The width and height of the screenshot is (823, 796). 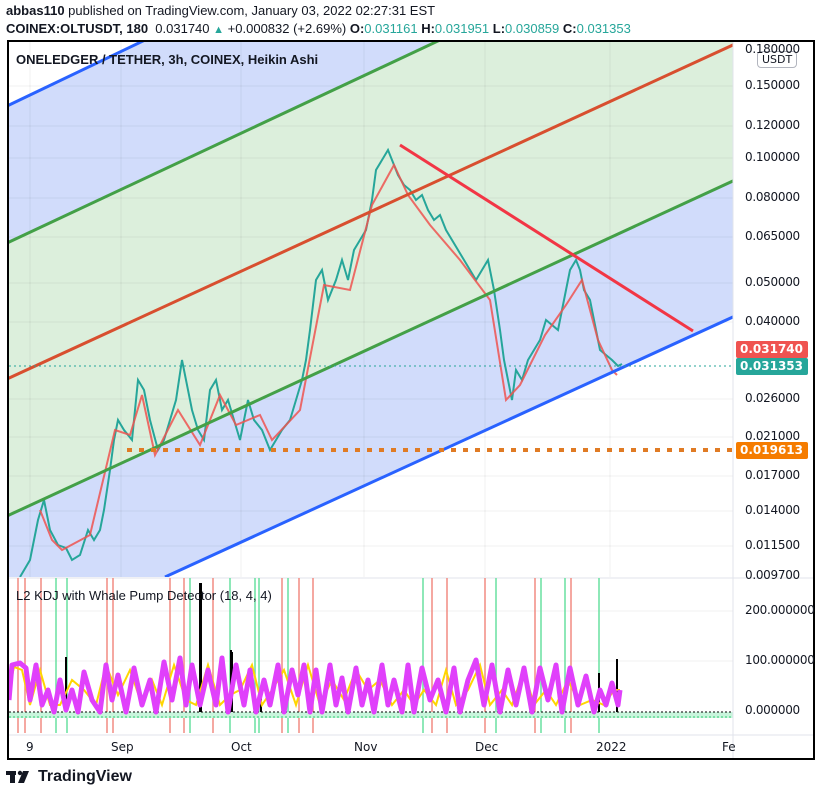 What do you see at coordinates (603, 28) in the screenshot?
I see `close-value: 0.031353` at bounding box center [603, 28].